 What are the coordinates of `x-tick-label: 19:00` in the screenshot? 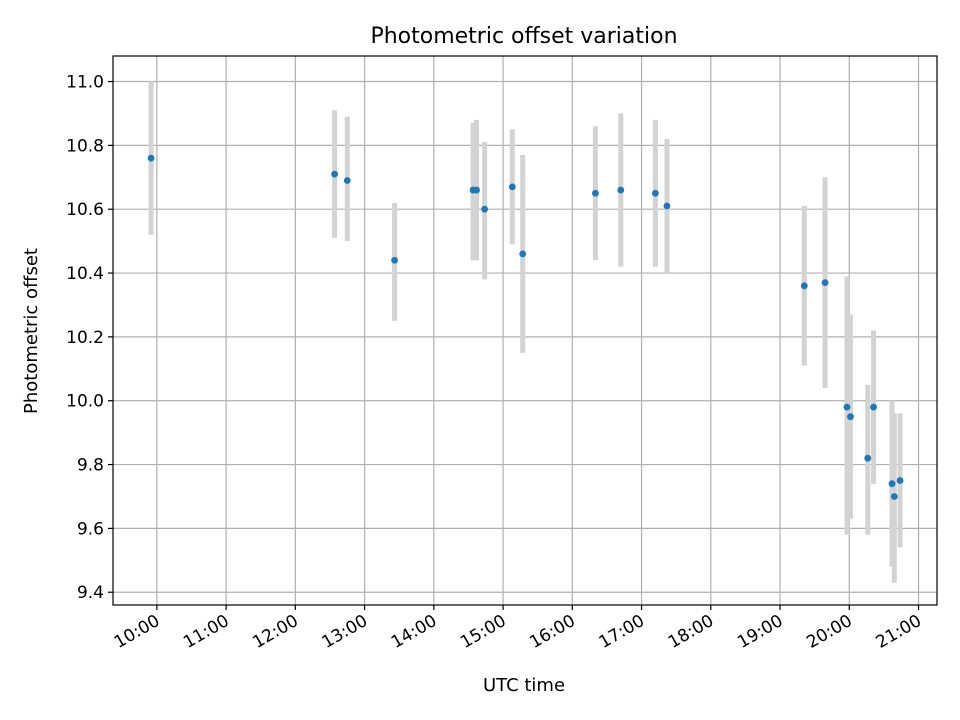 It's located at (760, 632).